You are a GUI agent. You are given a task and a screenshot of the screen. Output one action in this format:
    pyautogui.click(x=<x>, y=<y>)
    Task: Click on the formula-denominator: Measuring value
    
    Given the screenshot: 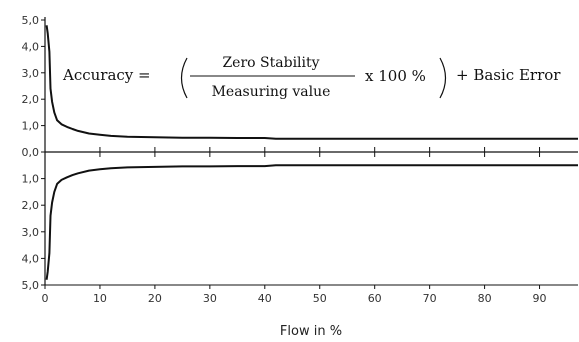 What is the action you would take?
    pyautogui.click(x=271, y=92)
    